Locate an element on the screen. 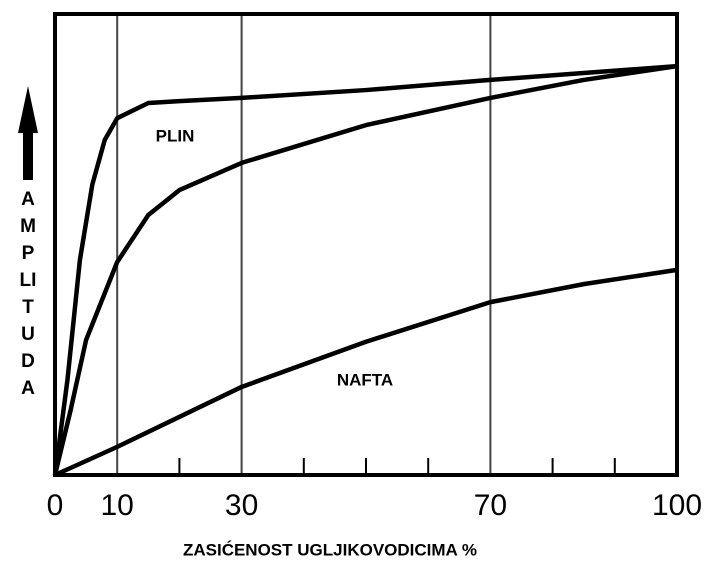 This screenshot has height=563, width=709. x-tick-label: 30 is located at coordinates (241, 505).